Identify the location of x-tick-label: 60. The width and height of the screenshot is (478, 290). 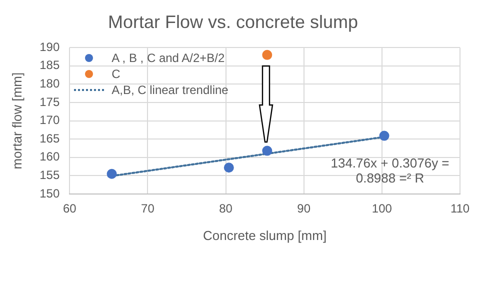
(69, 209).